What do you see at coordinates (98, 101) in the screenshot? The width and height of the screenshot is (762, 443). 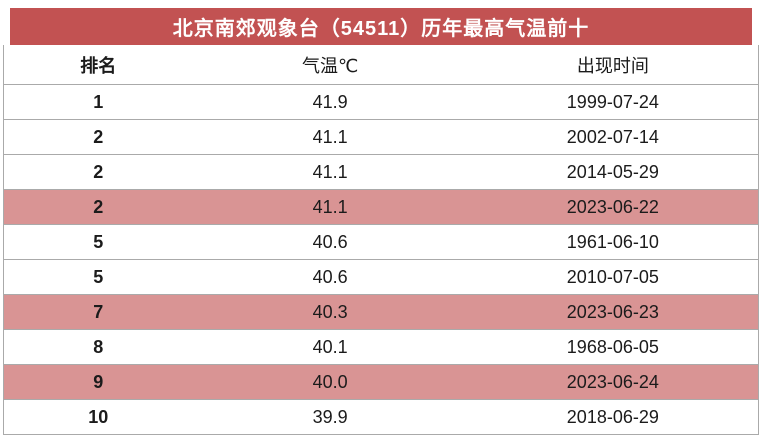 I see `rank-cell: 1` at bounding box center [98, 101].